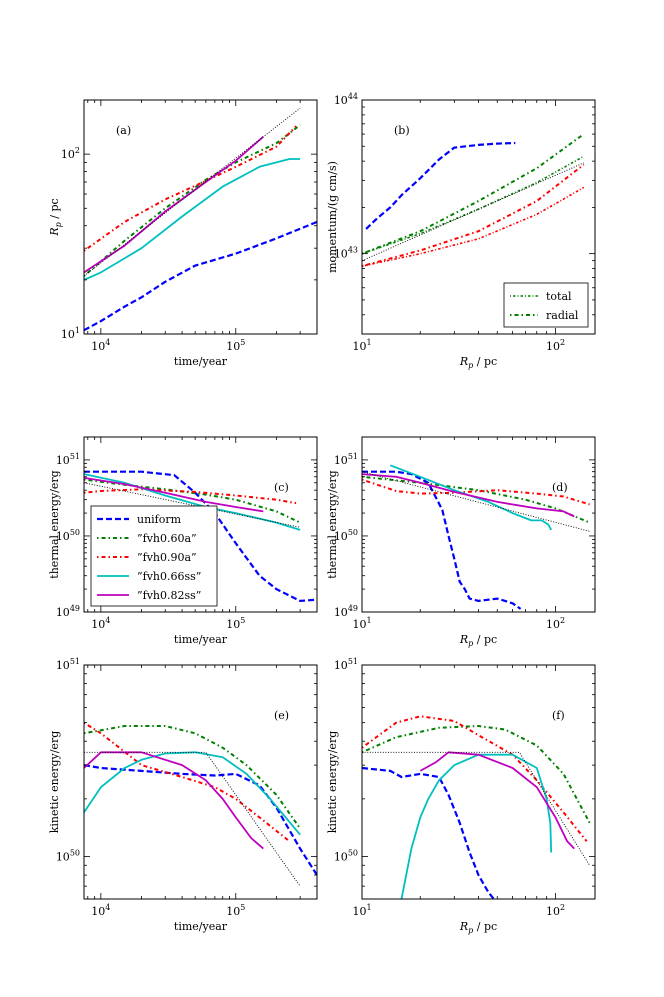 The image size is (664, 997). Describe the element at coordinates (123, 130) in the screenshot. I see `panel-label: (a)` at that location.